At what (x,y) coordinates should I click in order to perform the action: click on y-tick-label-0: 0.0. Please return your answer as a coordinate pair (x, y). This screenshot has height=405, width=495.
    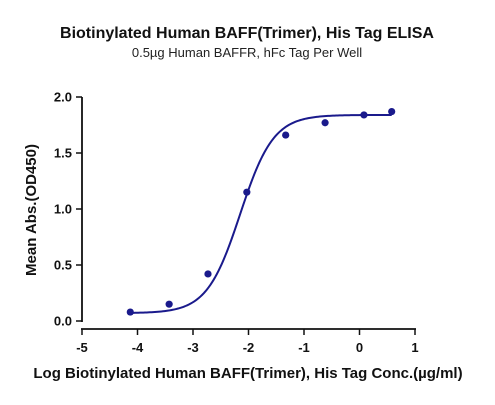
    Looking at the image, I should click on (63, 321).